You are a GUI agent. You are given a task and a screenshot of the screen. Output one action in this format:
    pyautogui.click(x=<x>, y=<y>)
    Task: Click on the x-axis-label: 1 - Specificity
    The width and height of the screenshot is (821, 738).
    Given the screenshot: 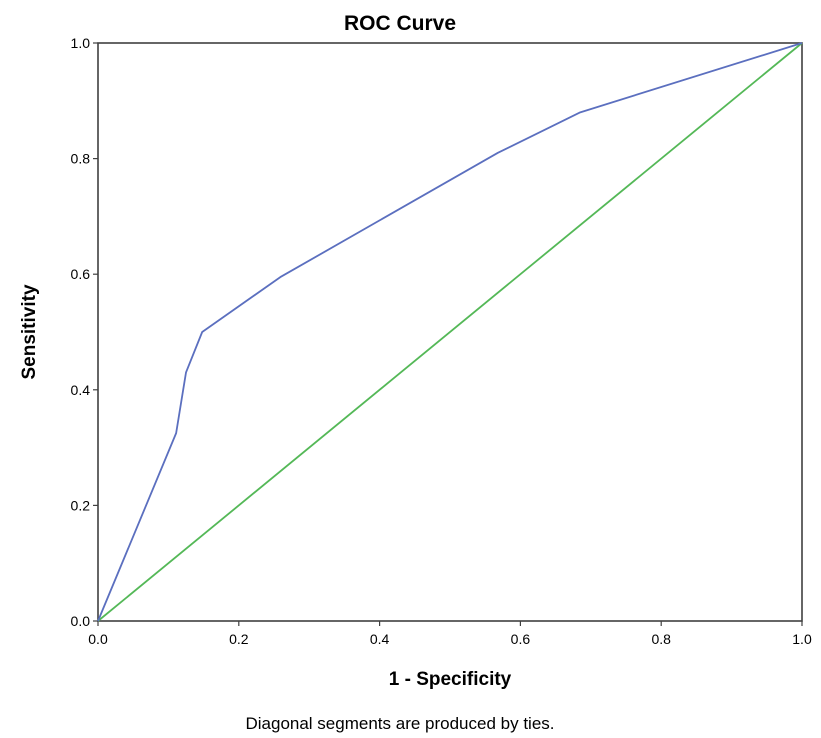 What is the action you would take?
    pyautogui.click(x=450, y=679)
    